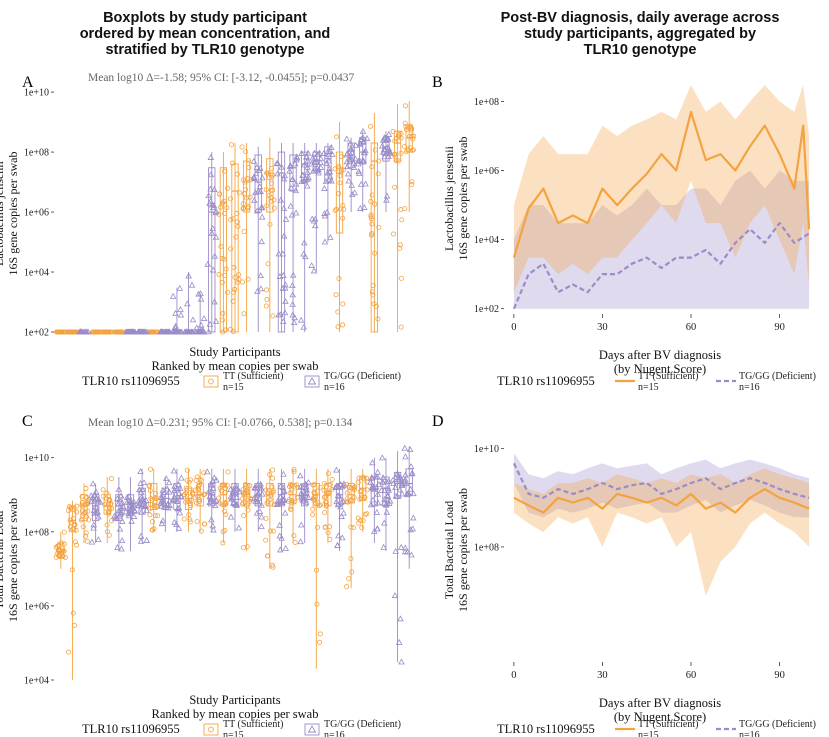  What do you see at coordinates (486, 102) in the screenshot?
I see `y-tick-label-B-3: 1e+08` at bounding box center [486, 102].